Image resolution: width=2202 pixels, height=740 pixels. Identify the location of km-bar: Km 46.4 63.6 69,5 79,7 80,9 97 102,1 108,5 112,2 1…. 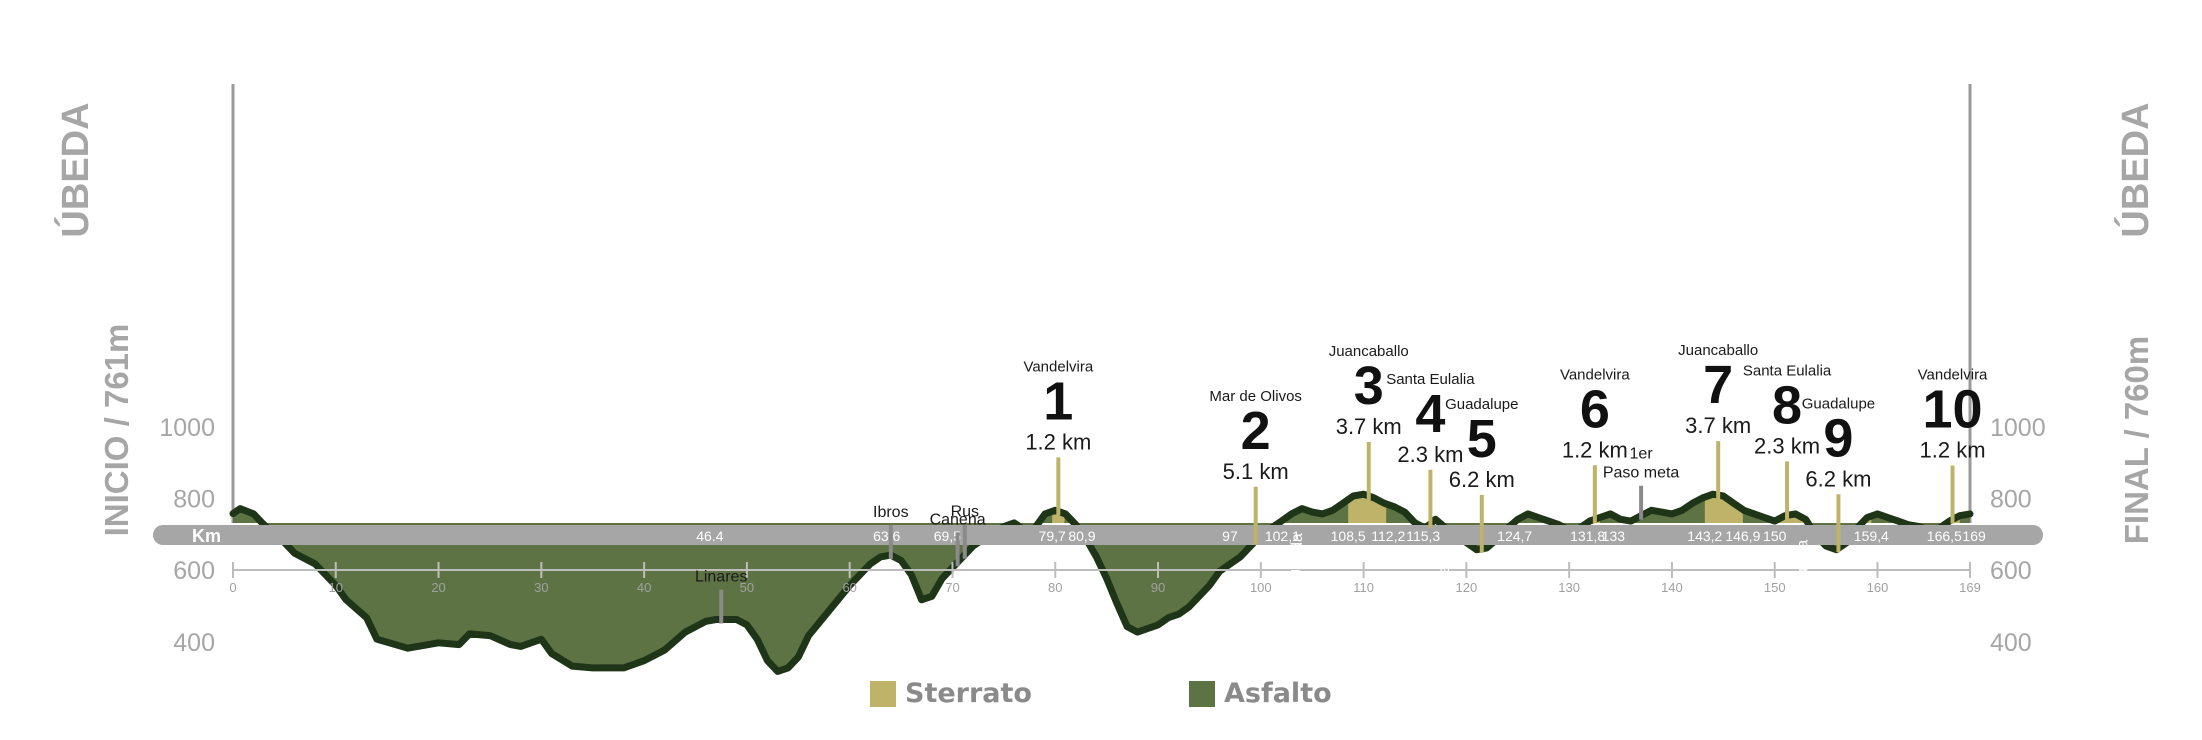
(1098, 535).